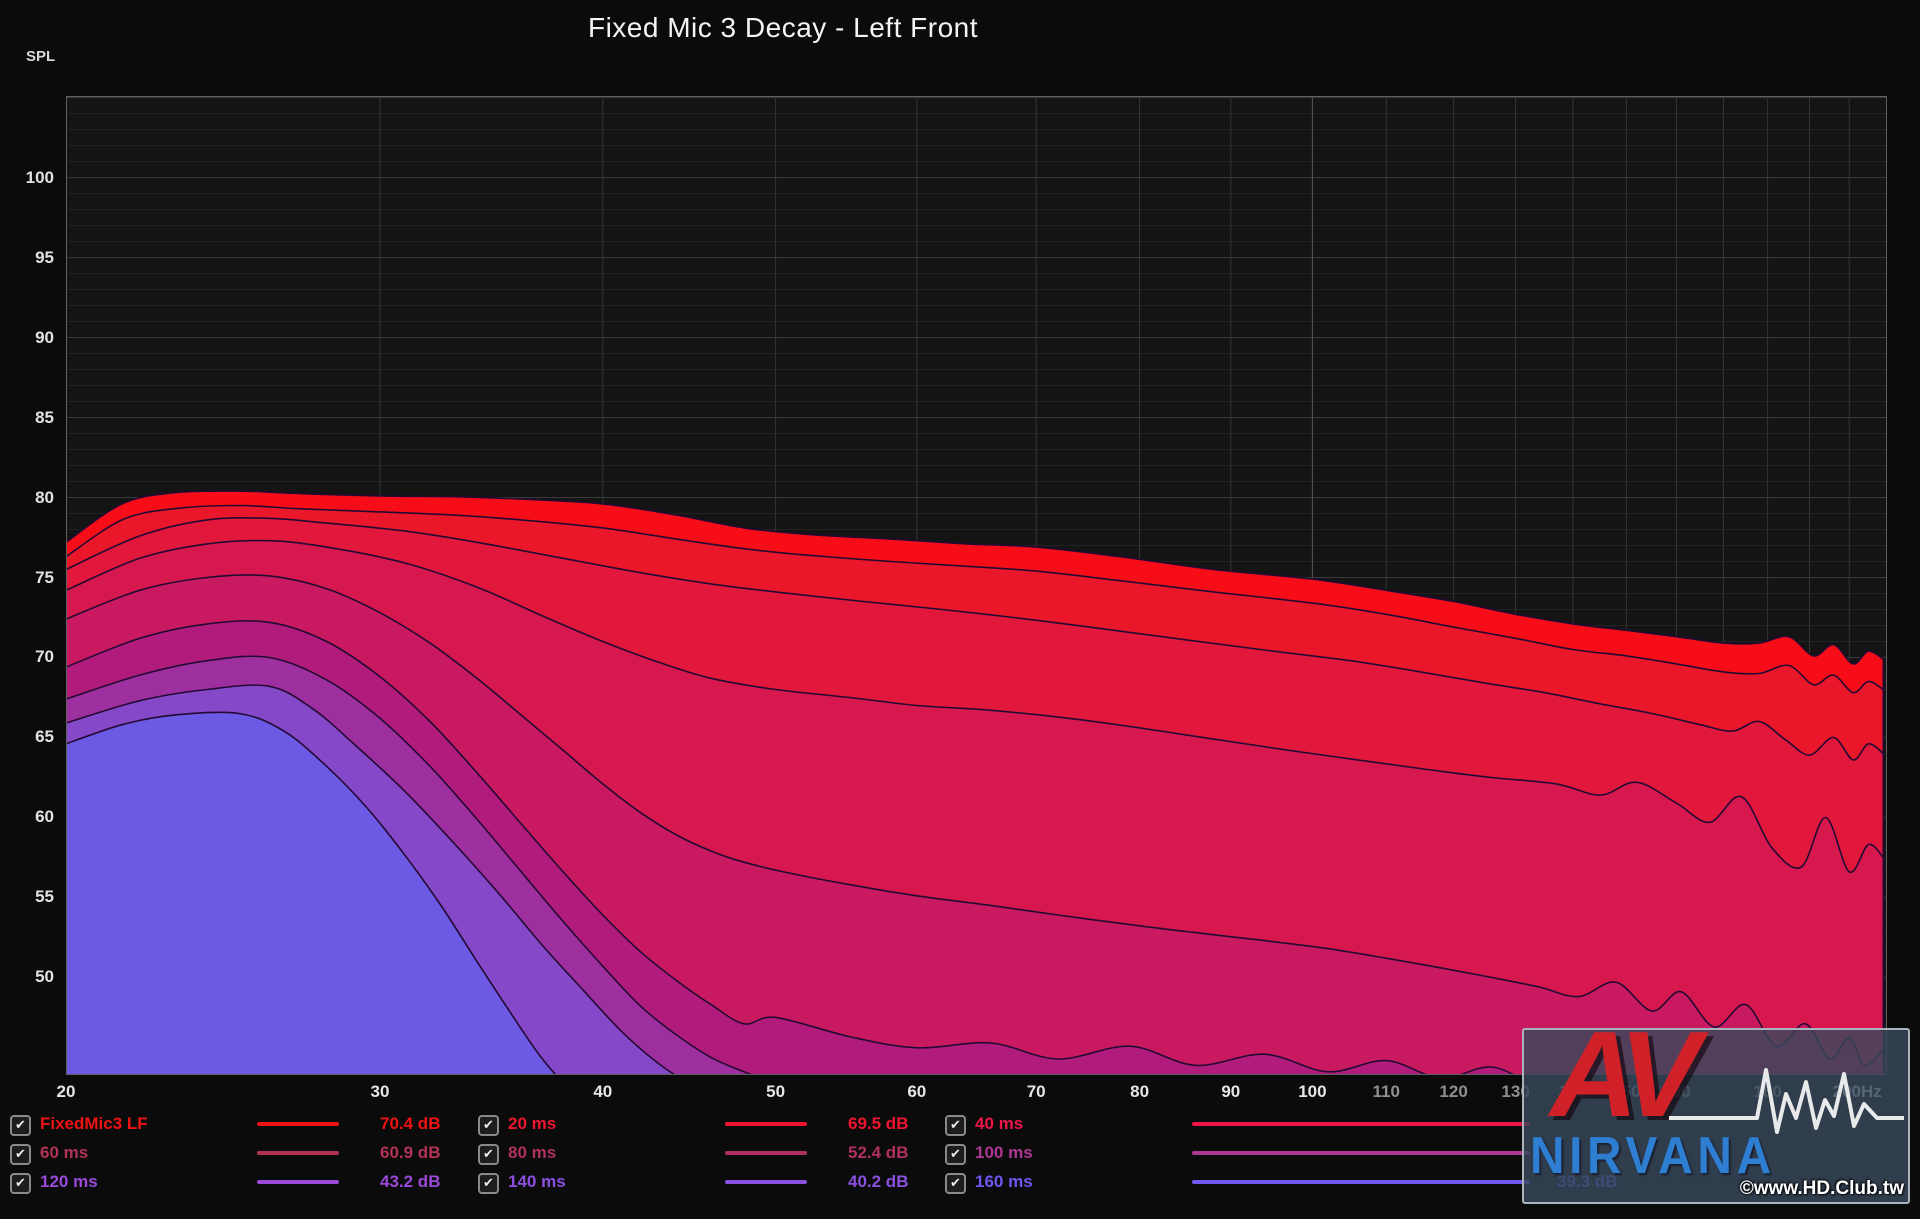  Describe the element at coordinates (94, 1123) in the screenshot. I see `legend-label: FixedMic3 LF` at that location.